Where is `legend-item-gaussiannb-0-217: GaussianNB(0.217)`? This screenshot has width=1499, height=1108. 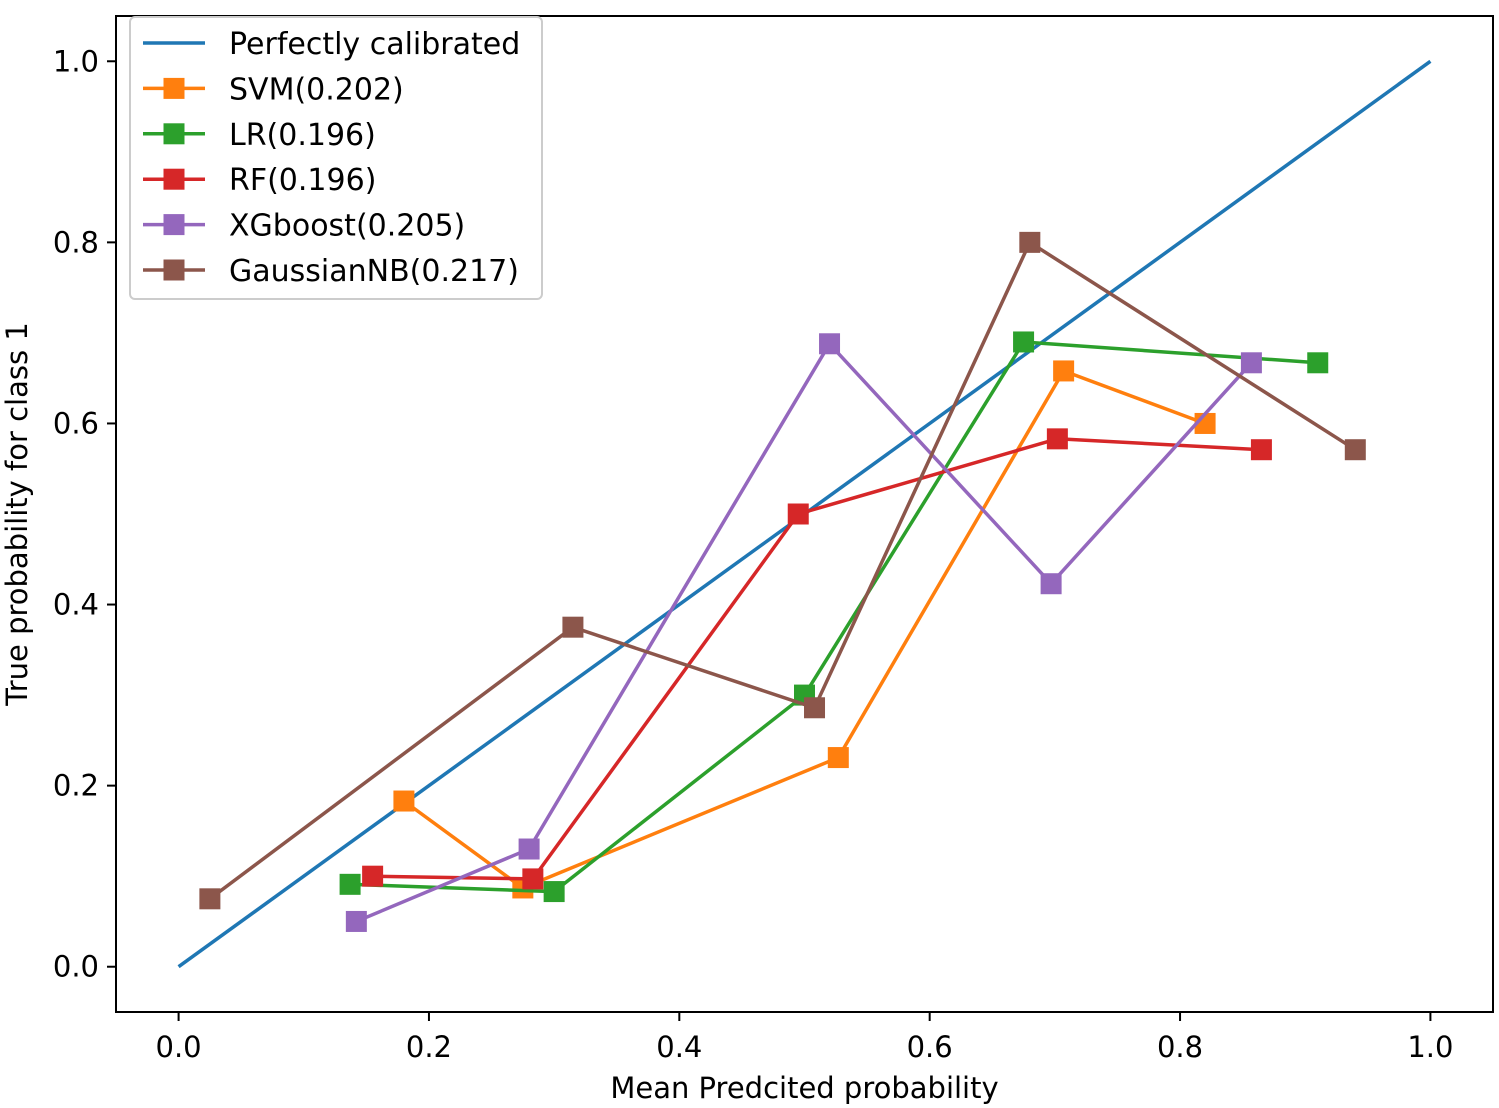 legend-item-gaussiannb-0-217: GaussianNB(0.217) is located at coordinates (331, 271).